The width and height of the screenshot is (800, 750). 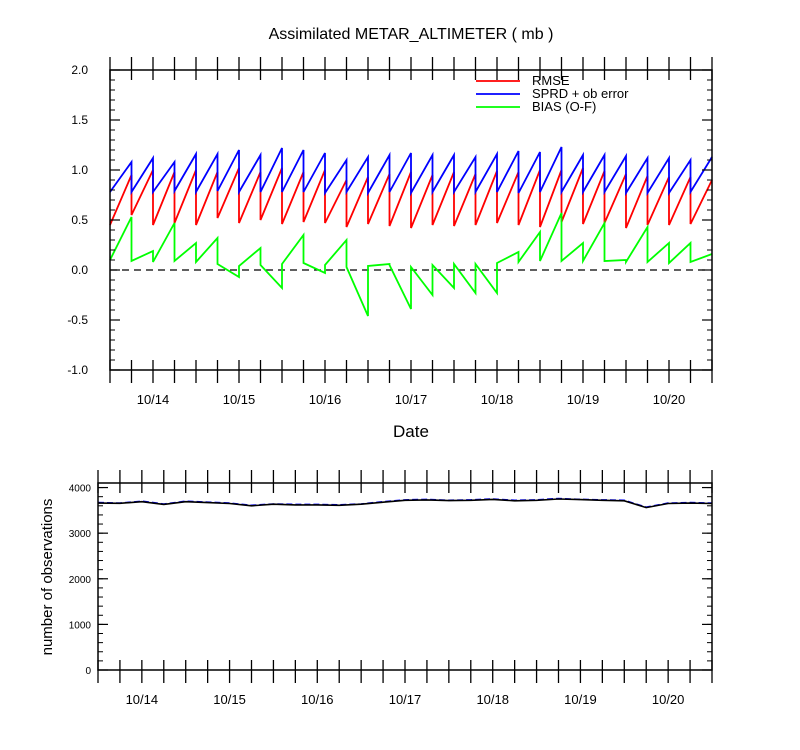 I want to click on legend-label-2: SPRD + ob error, so click(x=580, y=93).